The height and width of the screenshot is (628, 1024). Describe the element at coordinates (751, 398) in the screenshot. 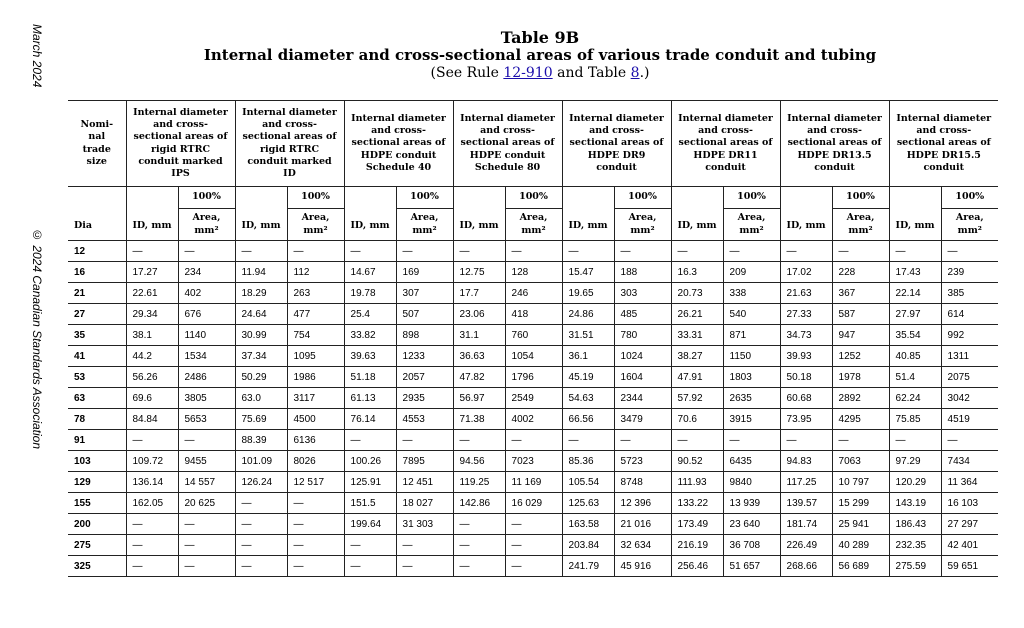

I see `area-cell: 2635` at that location.